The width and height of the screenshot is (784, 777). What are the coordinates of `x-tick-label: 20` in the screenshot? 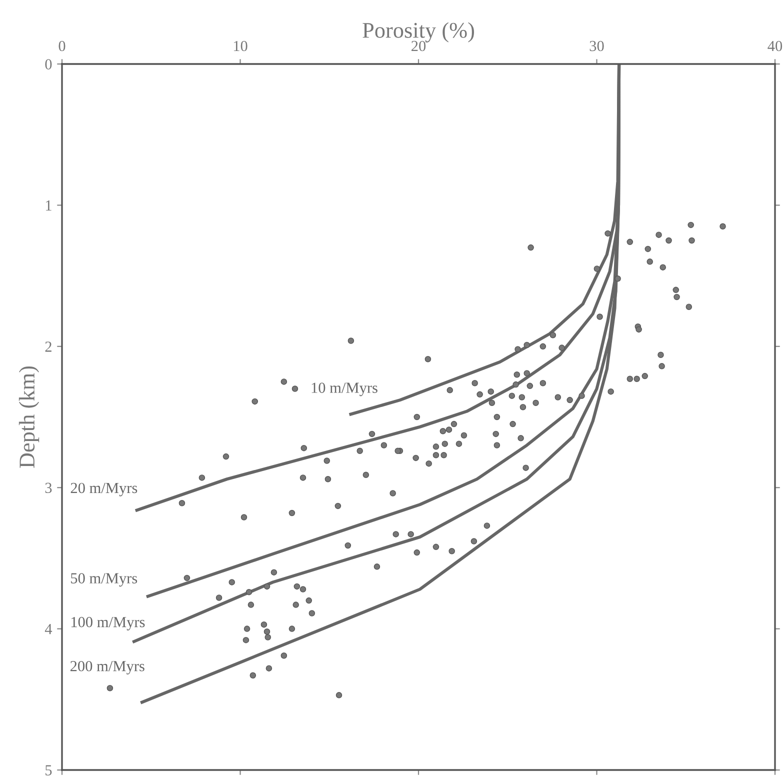 It's located at (419, 46).